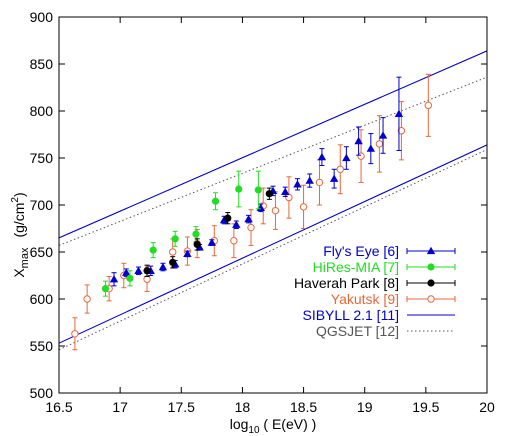  I want to click on y-tick-label: 650, so click(42, 252).